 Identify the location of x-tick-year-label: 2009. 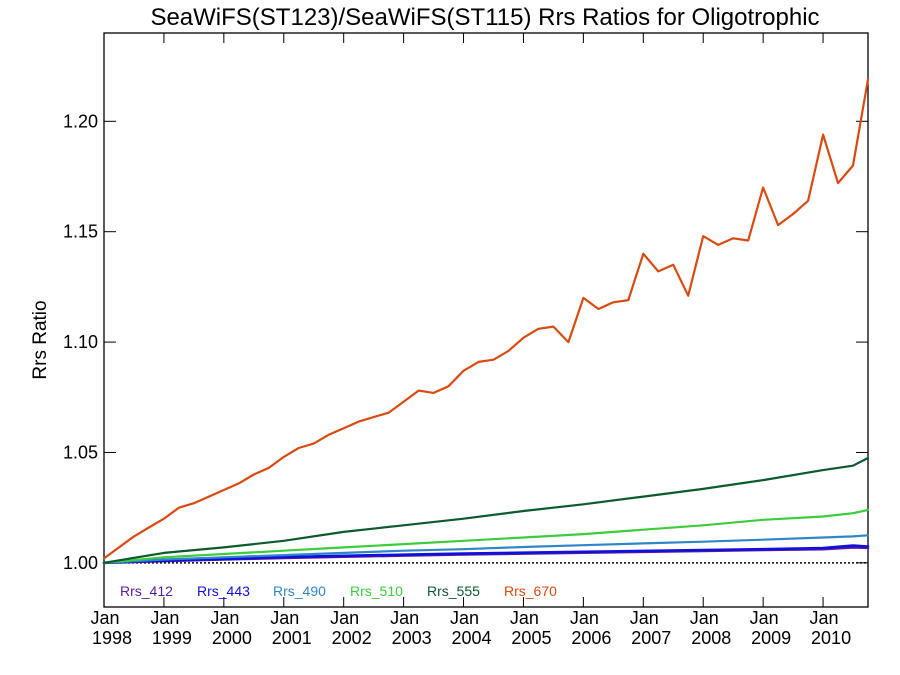
(771, 638).